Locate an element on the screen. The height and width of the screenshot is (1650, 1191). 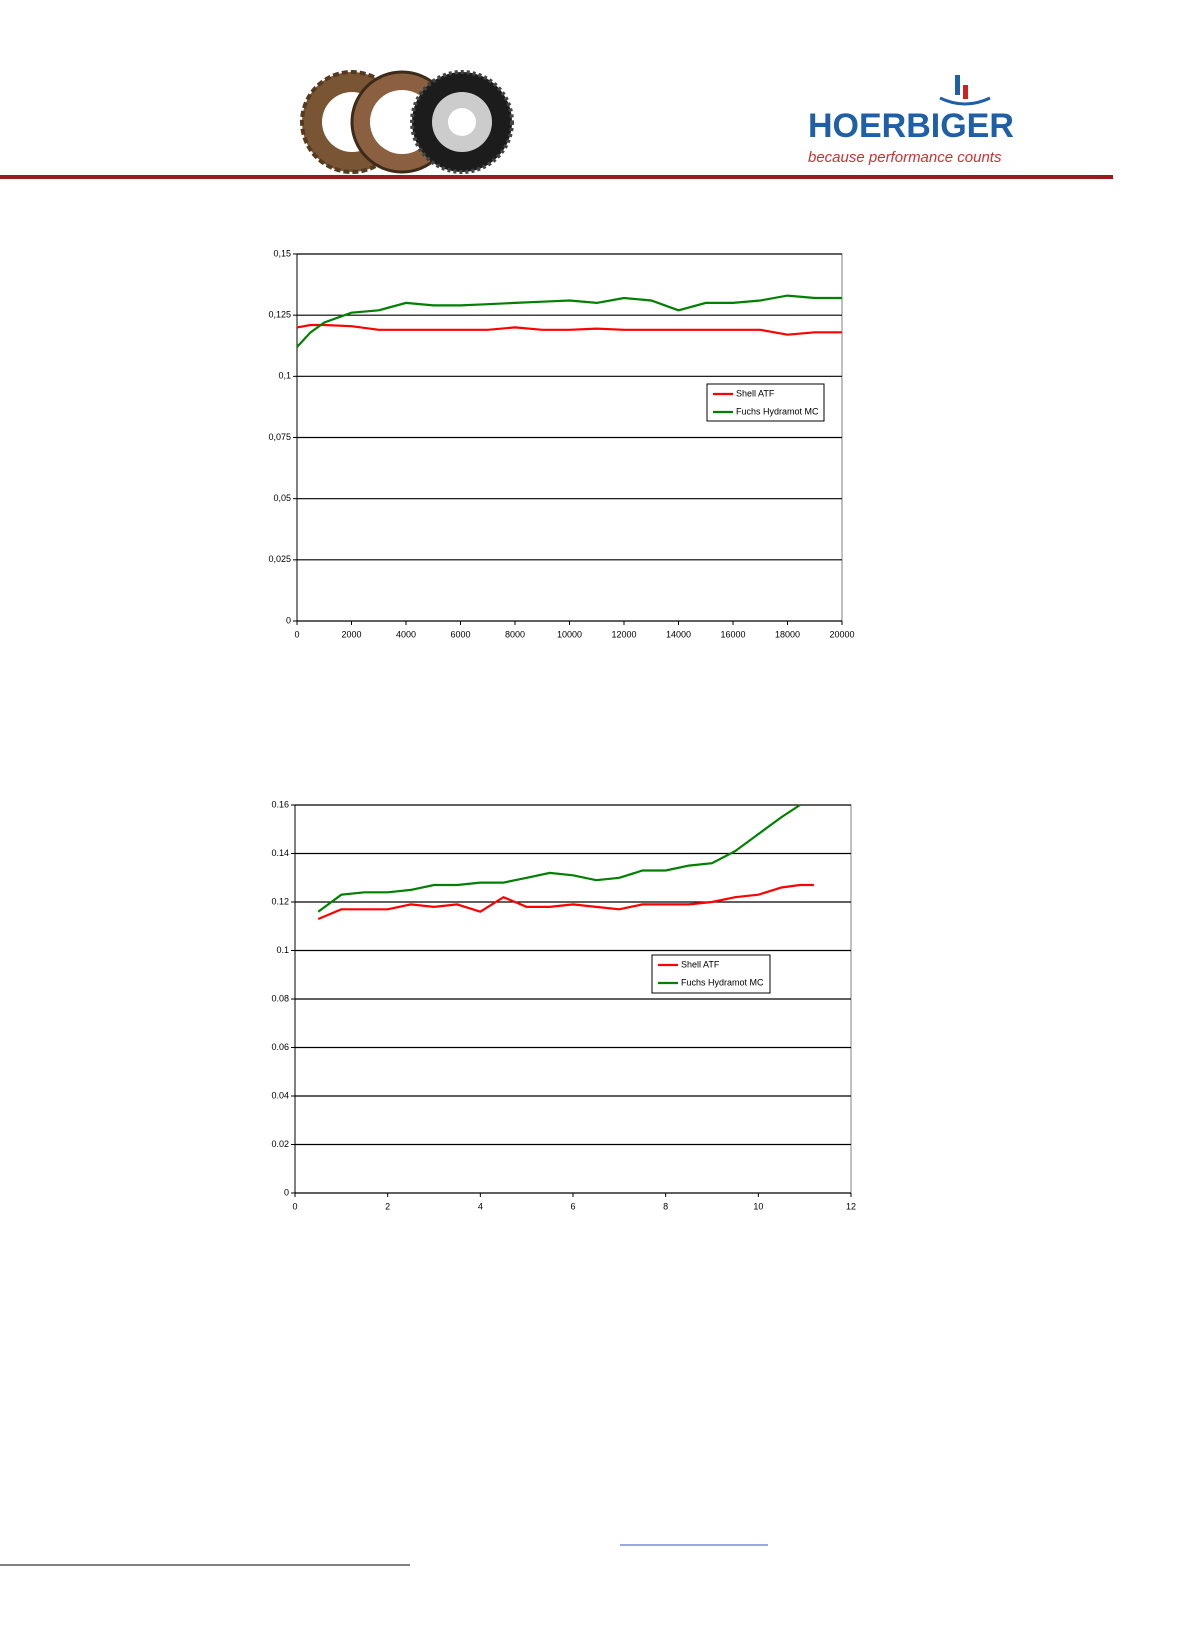
x-tick-label: 12 is located at coordinates (851, 1206).